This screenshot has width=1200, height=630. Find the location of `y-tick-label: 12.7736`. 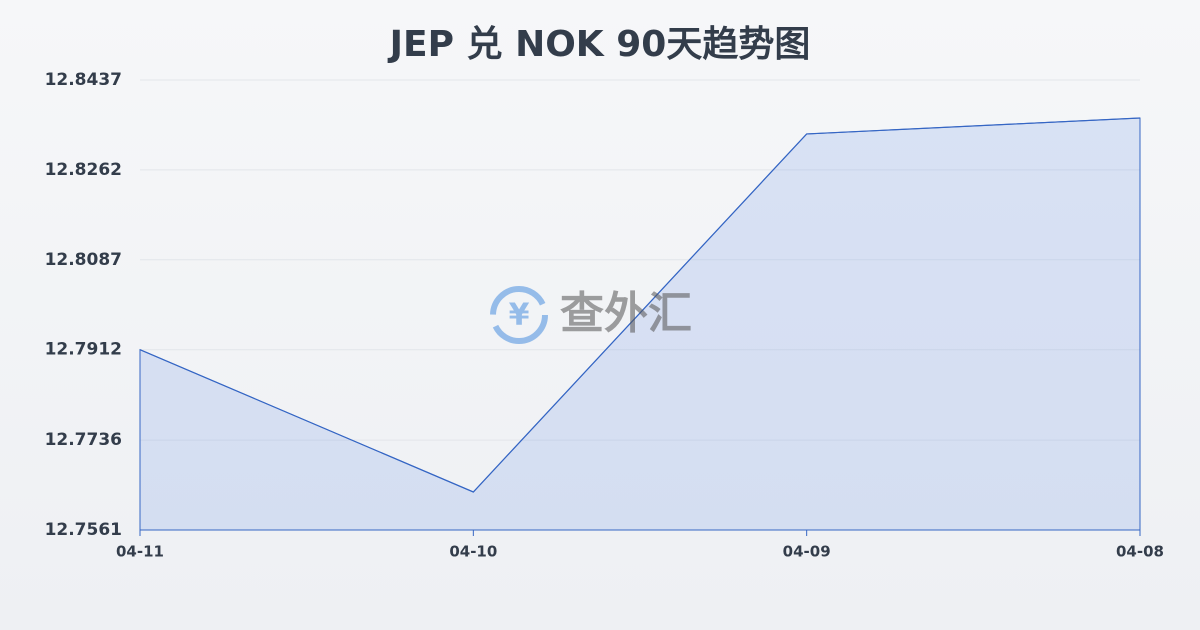

y-tick-label: 12.7736 is located at coordinates (83, 440).